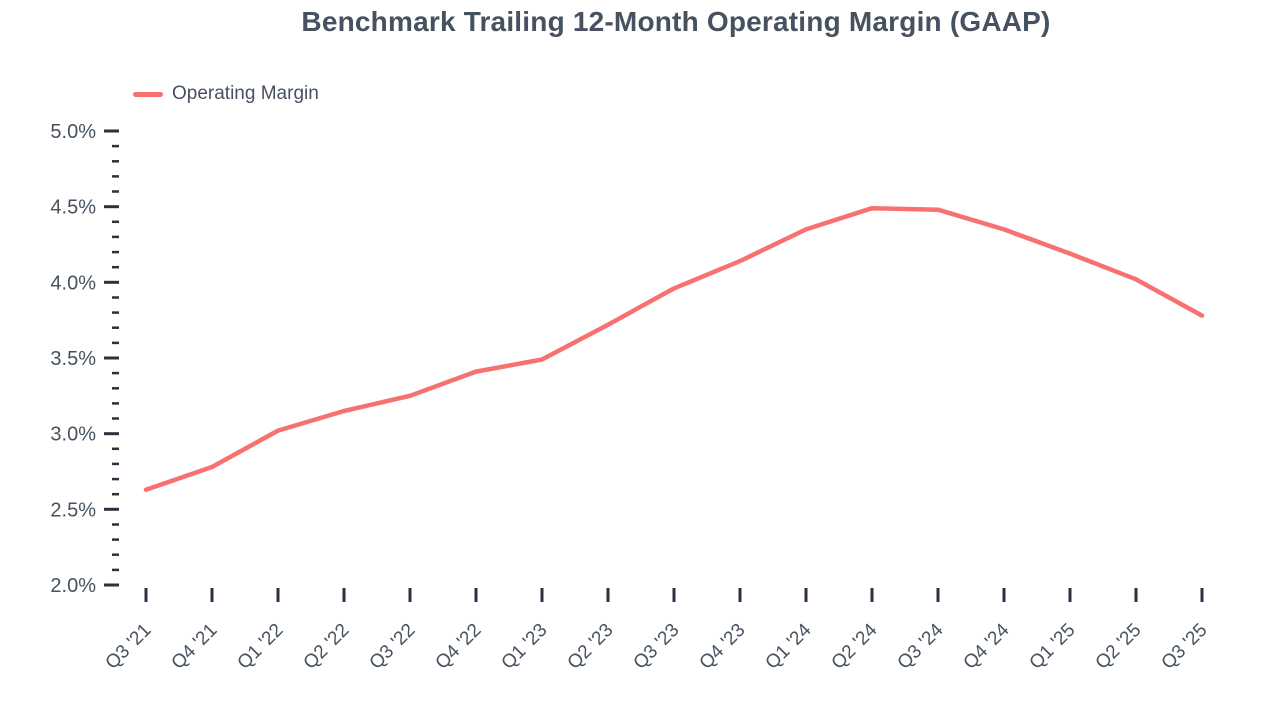 This screenshot has height=720, width=1280. Describe the element at coordinates (459, 647) in the screenshot. I see `svg-text: Q4 '22` at that location.